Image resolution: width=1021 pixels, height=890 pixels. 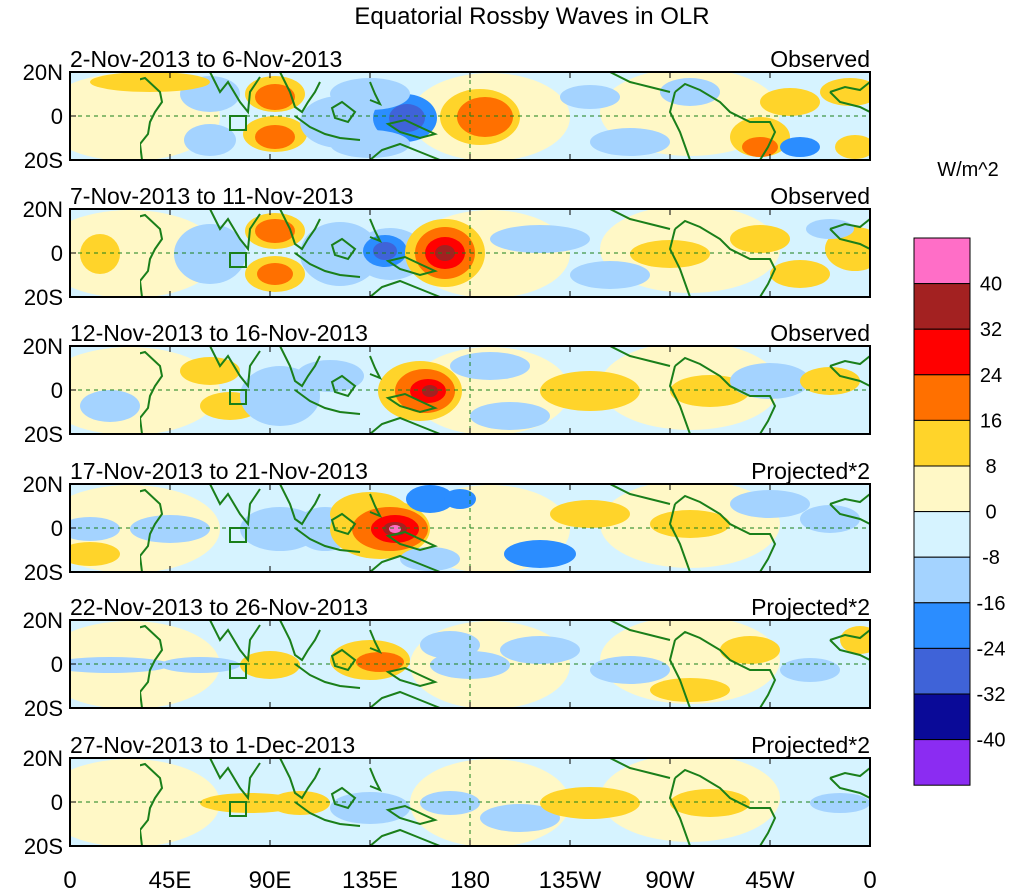 I want to click on x-axis: 0 45E 90E 135E 180 135W 90W 45W 0, so click(x=469, y=878).